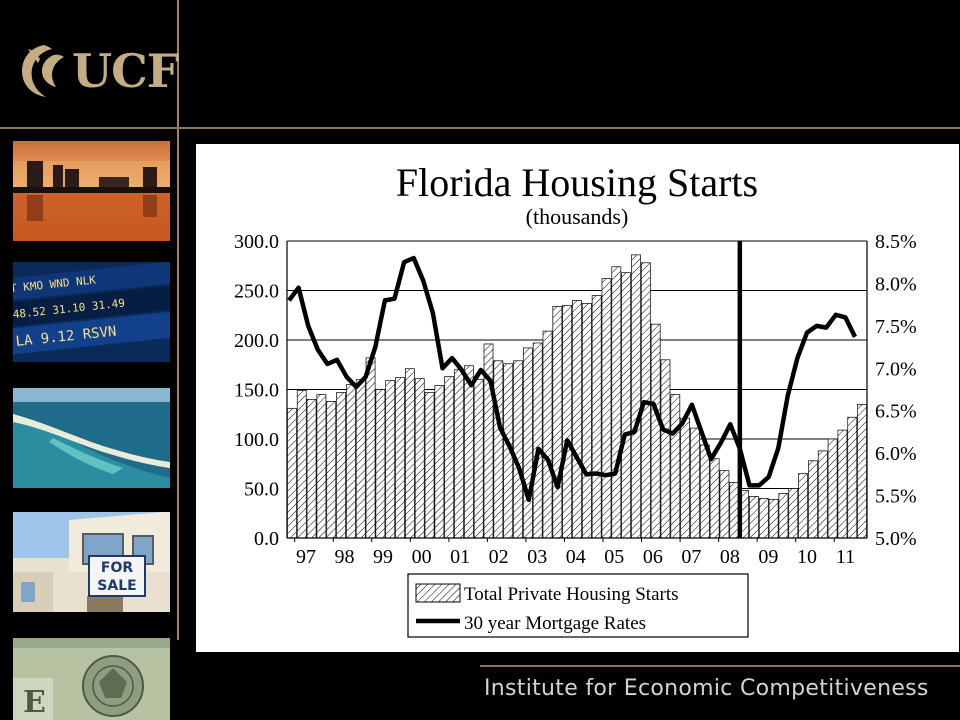  I want to click on x-tick-label: 09, so click(768, 557).